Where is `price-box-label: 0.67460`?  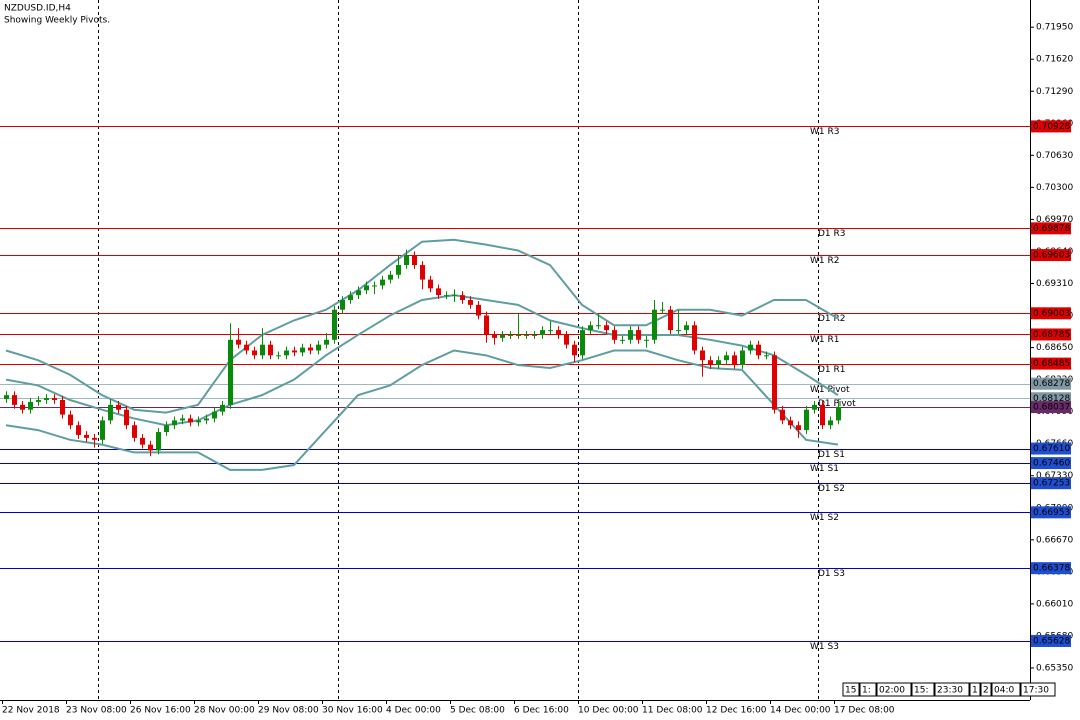
price-box-label: 0.67460 is located at coordinates (1051, 464).